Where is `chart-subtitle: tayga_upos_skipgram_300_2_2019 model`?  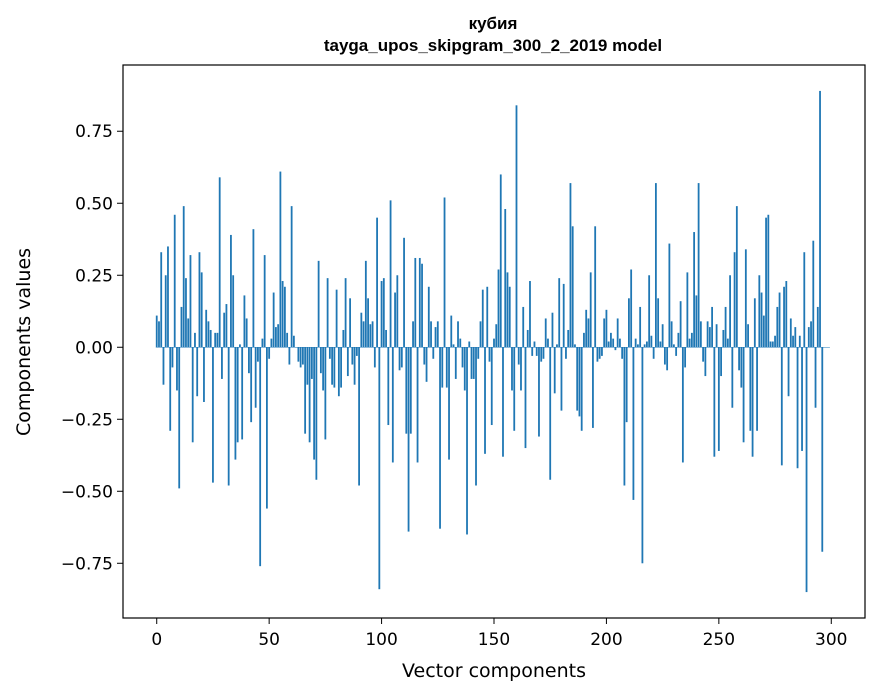 chart-subtitle: tayga_upos_skipgram_300_2_2019 model is located at coordinates (493, 45).